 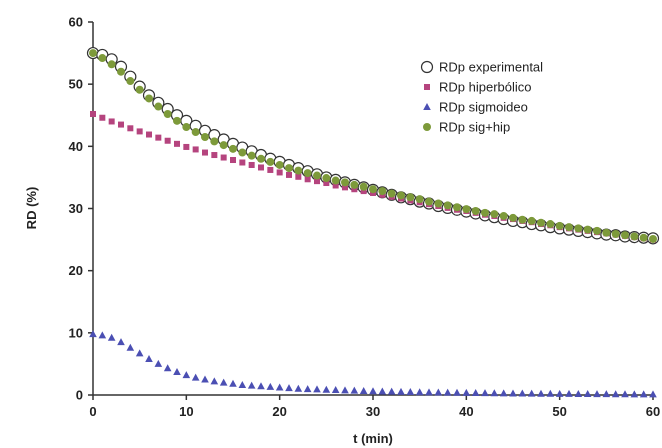 I want to click on legend-label: RDp sigmoideo, so click(x=483, y=107).